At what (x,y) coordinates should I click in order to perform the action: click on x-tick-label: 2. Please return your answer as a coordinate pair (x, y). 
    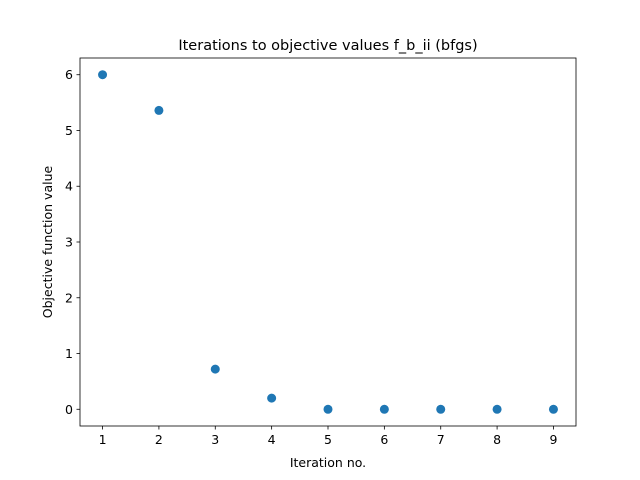
    Looking at the image, I should click on (159, 439).